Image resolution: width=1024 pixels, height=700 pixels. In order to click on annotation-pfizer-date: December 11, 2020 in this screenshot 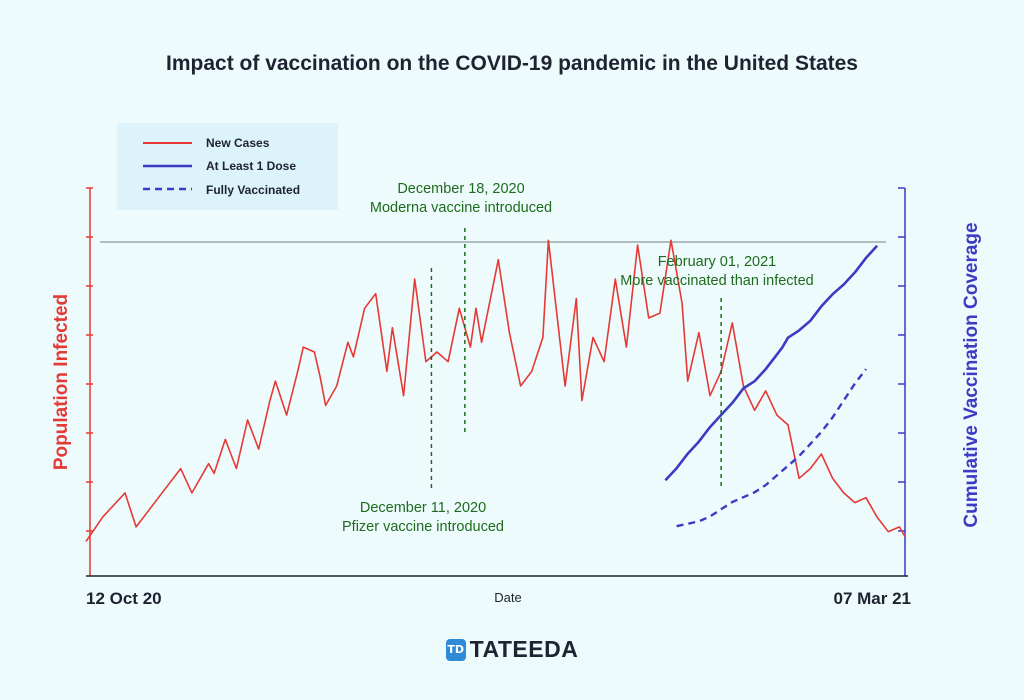, I will do `click(423, 508)`.